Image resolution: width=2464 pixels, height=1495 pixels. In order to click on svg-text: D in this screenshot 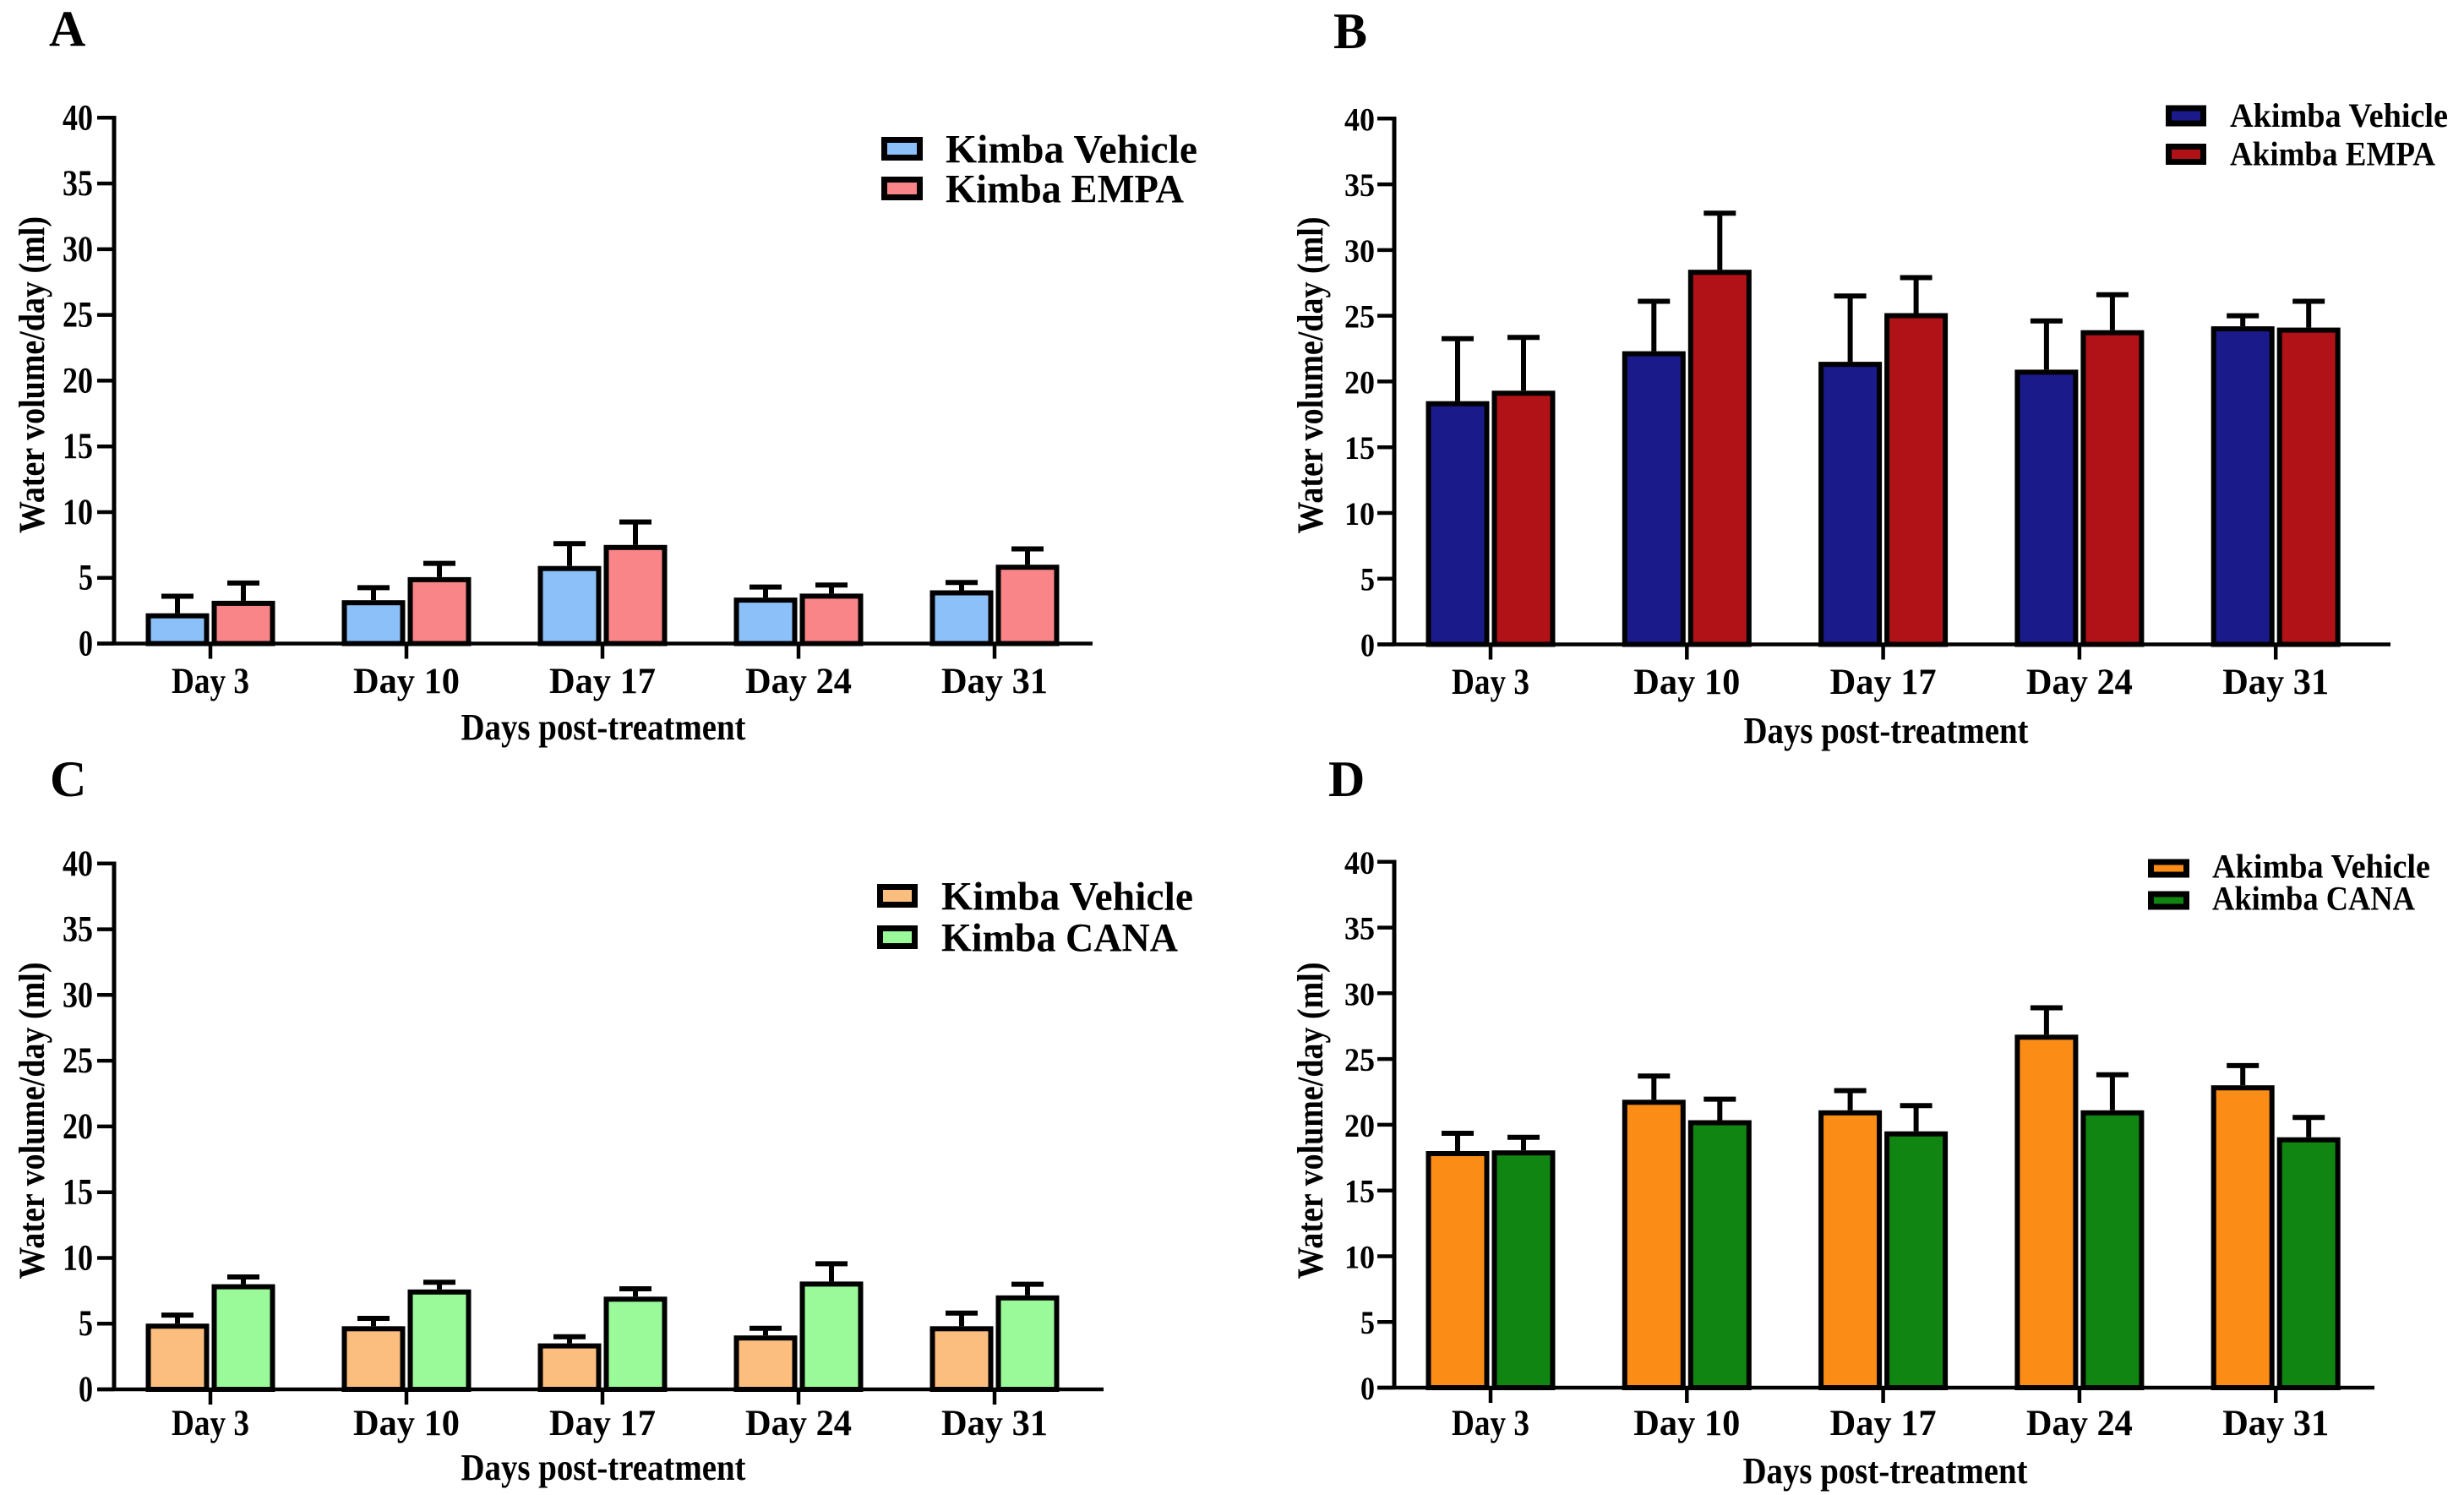, I will do `click(1346, 779)`.